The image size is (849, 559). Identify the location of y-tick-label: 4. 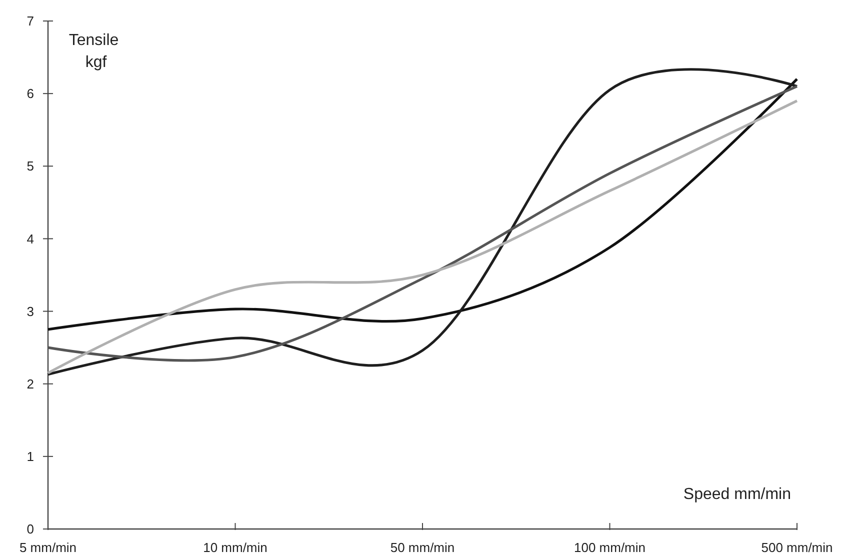
(30, 238).